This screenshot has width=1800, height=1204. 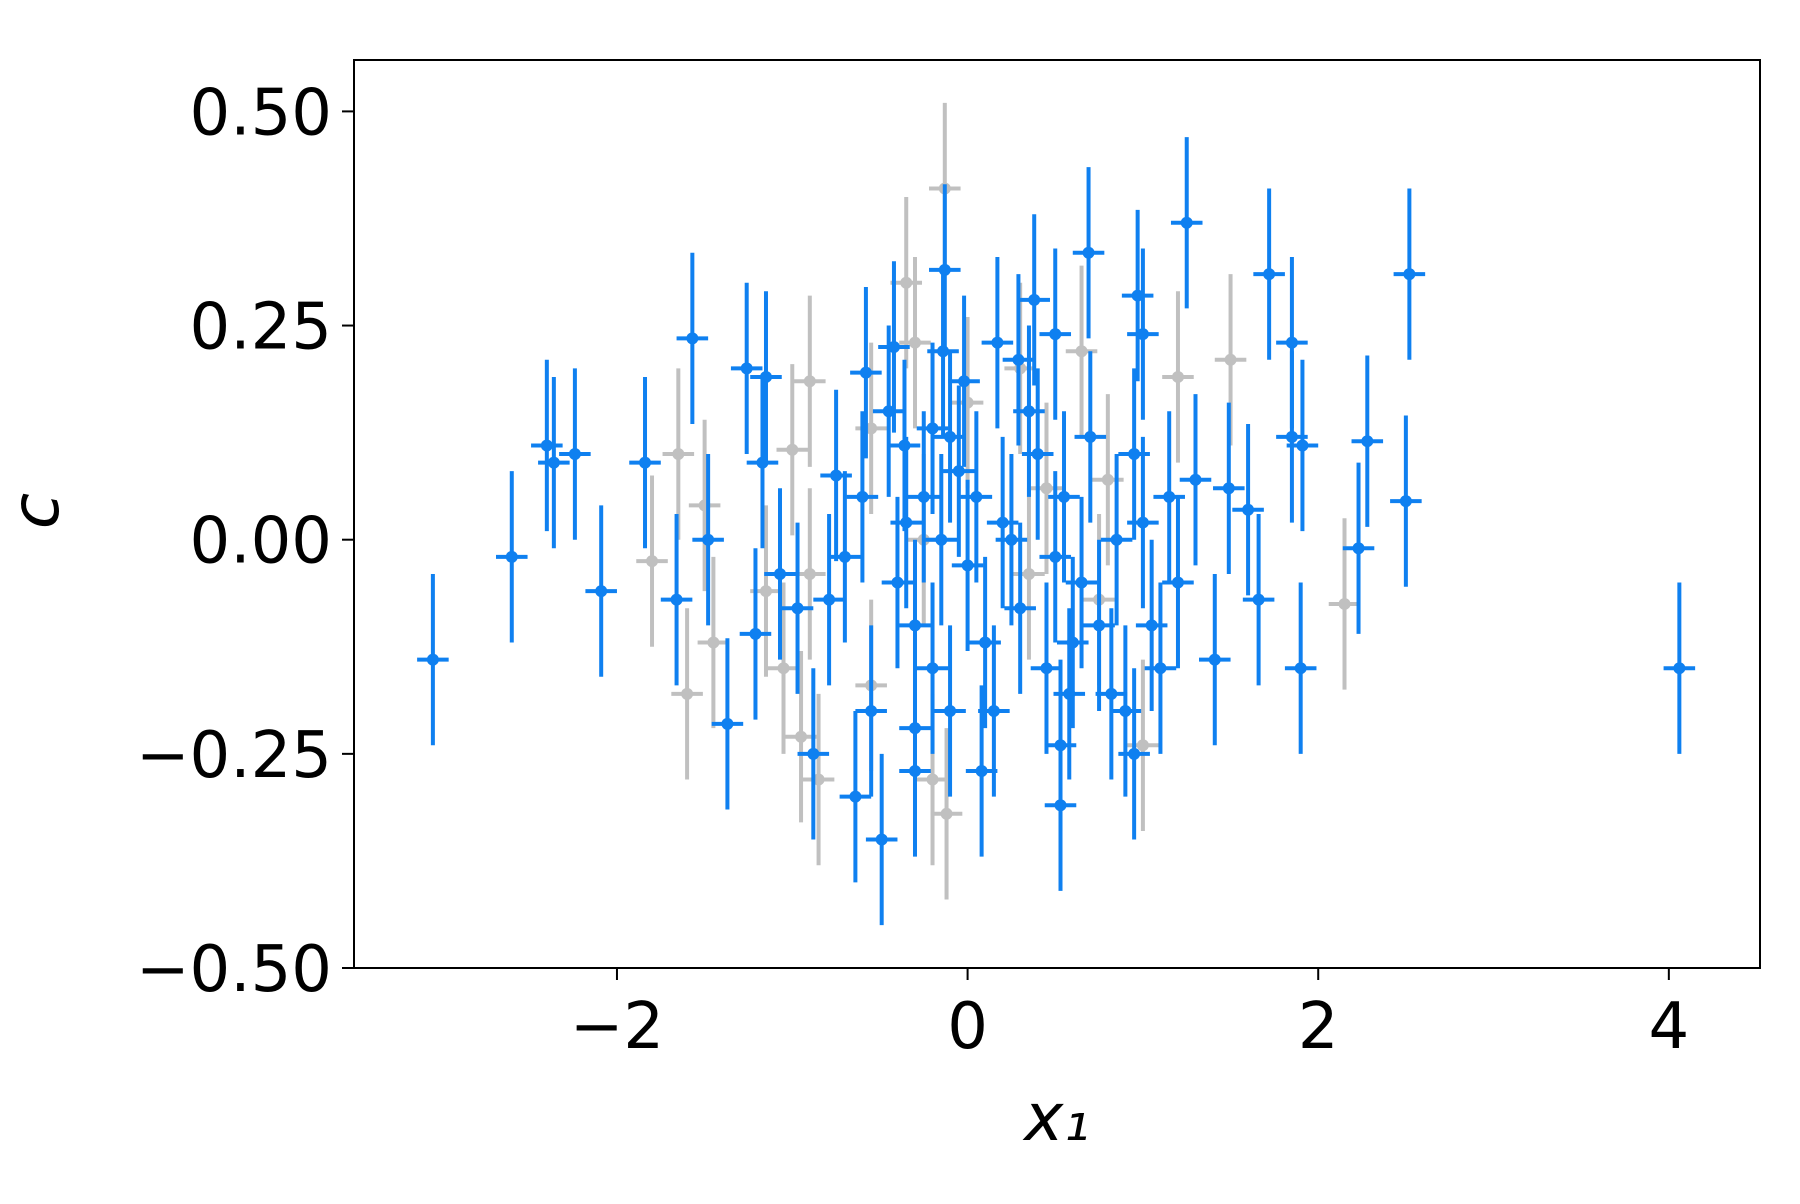 What do you see at coordinates (261, 328) in the screenshot?
I see `y-tick-label: 0.25` at bounding box center [261, 328].